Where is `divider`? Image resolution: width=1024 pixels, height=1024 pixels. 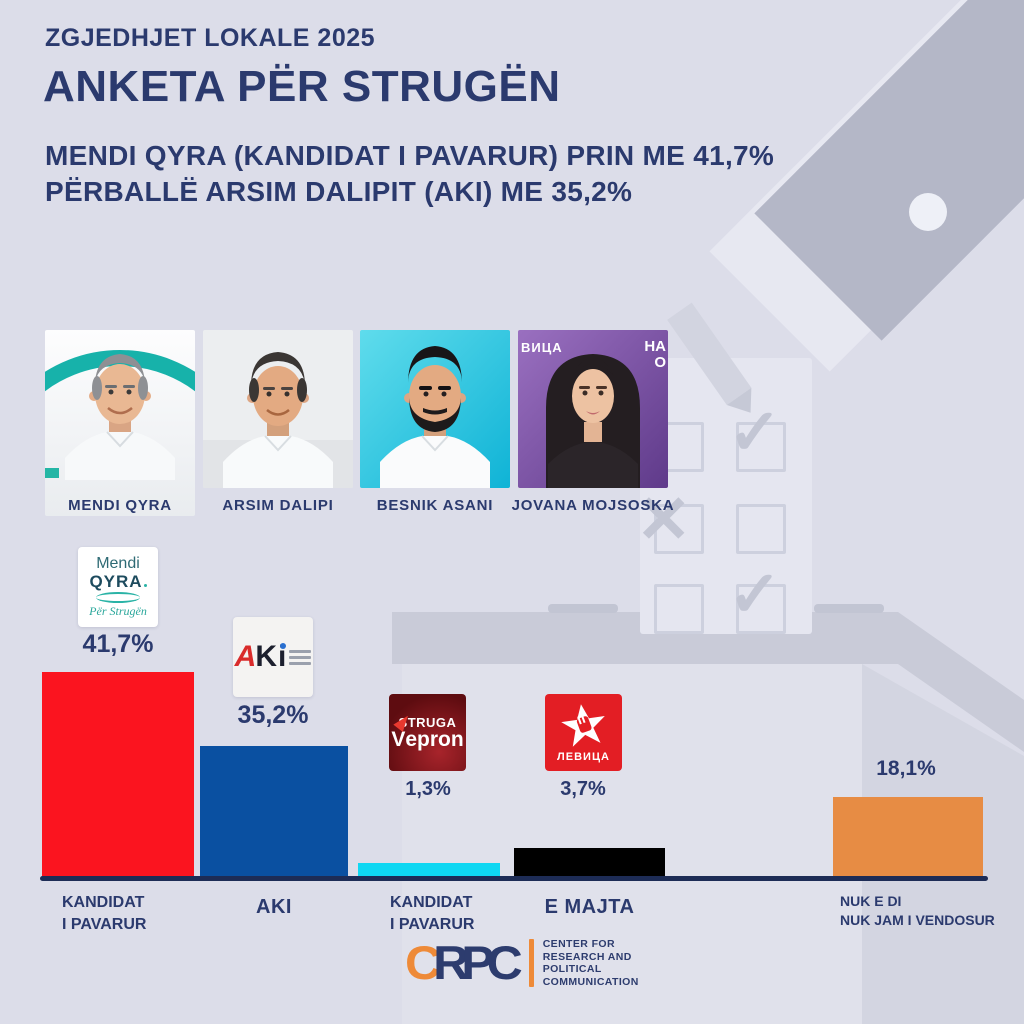 divider is located at coordinates (531, 963).